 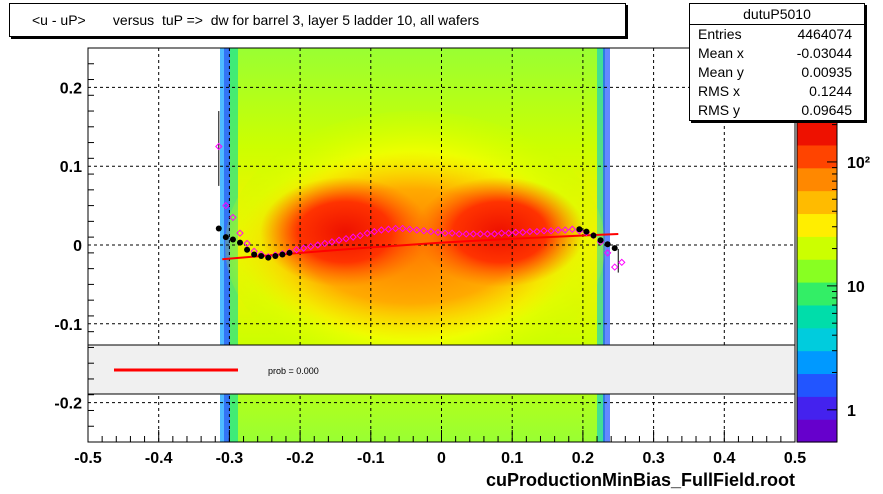 I want to click on fit-curve, so click(x=420, y=247).